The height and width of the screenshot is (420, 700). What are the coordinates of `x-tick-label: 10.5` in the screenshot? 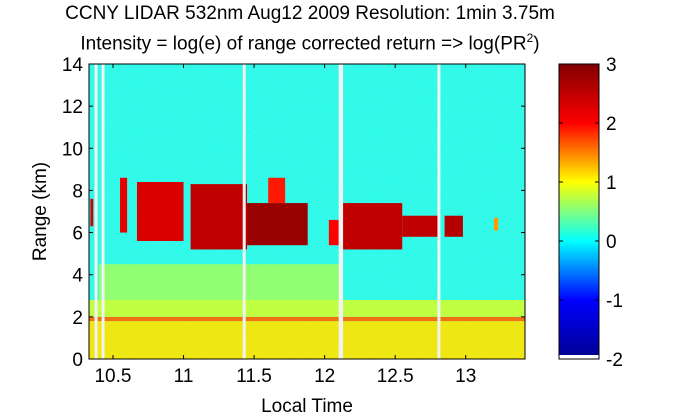 It's located at (112, 376).